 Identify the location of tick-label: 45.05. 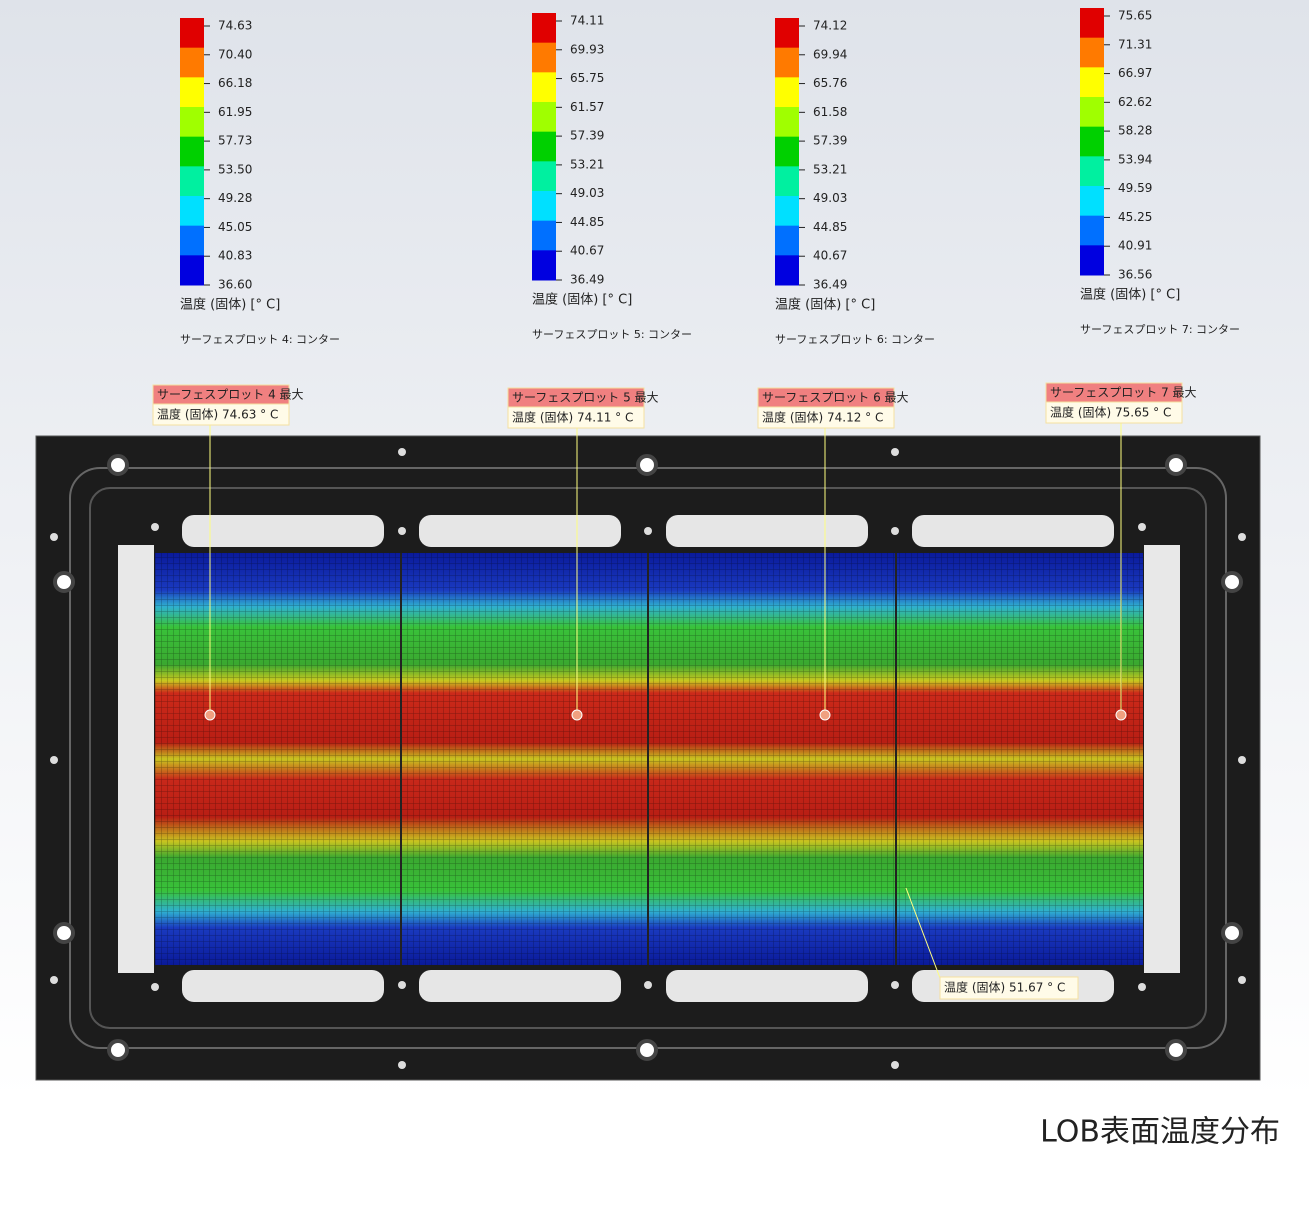
(235, 227).